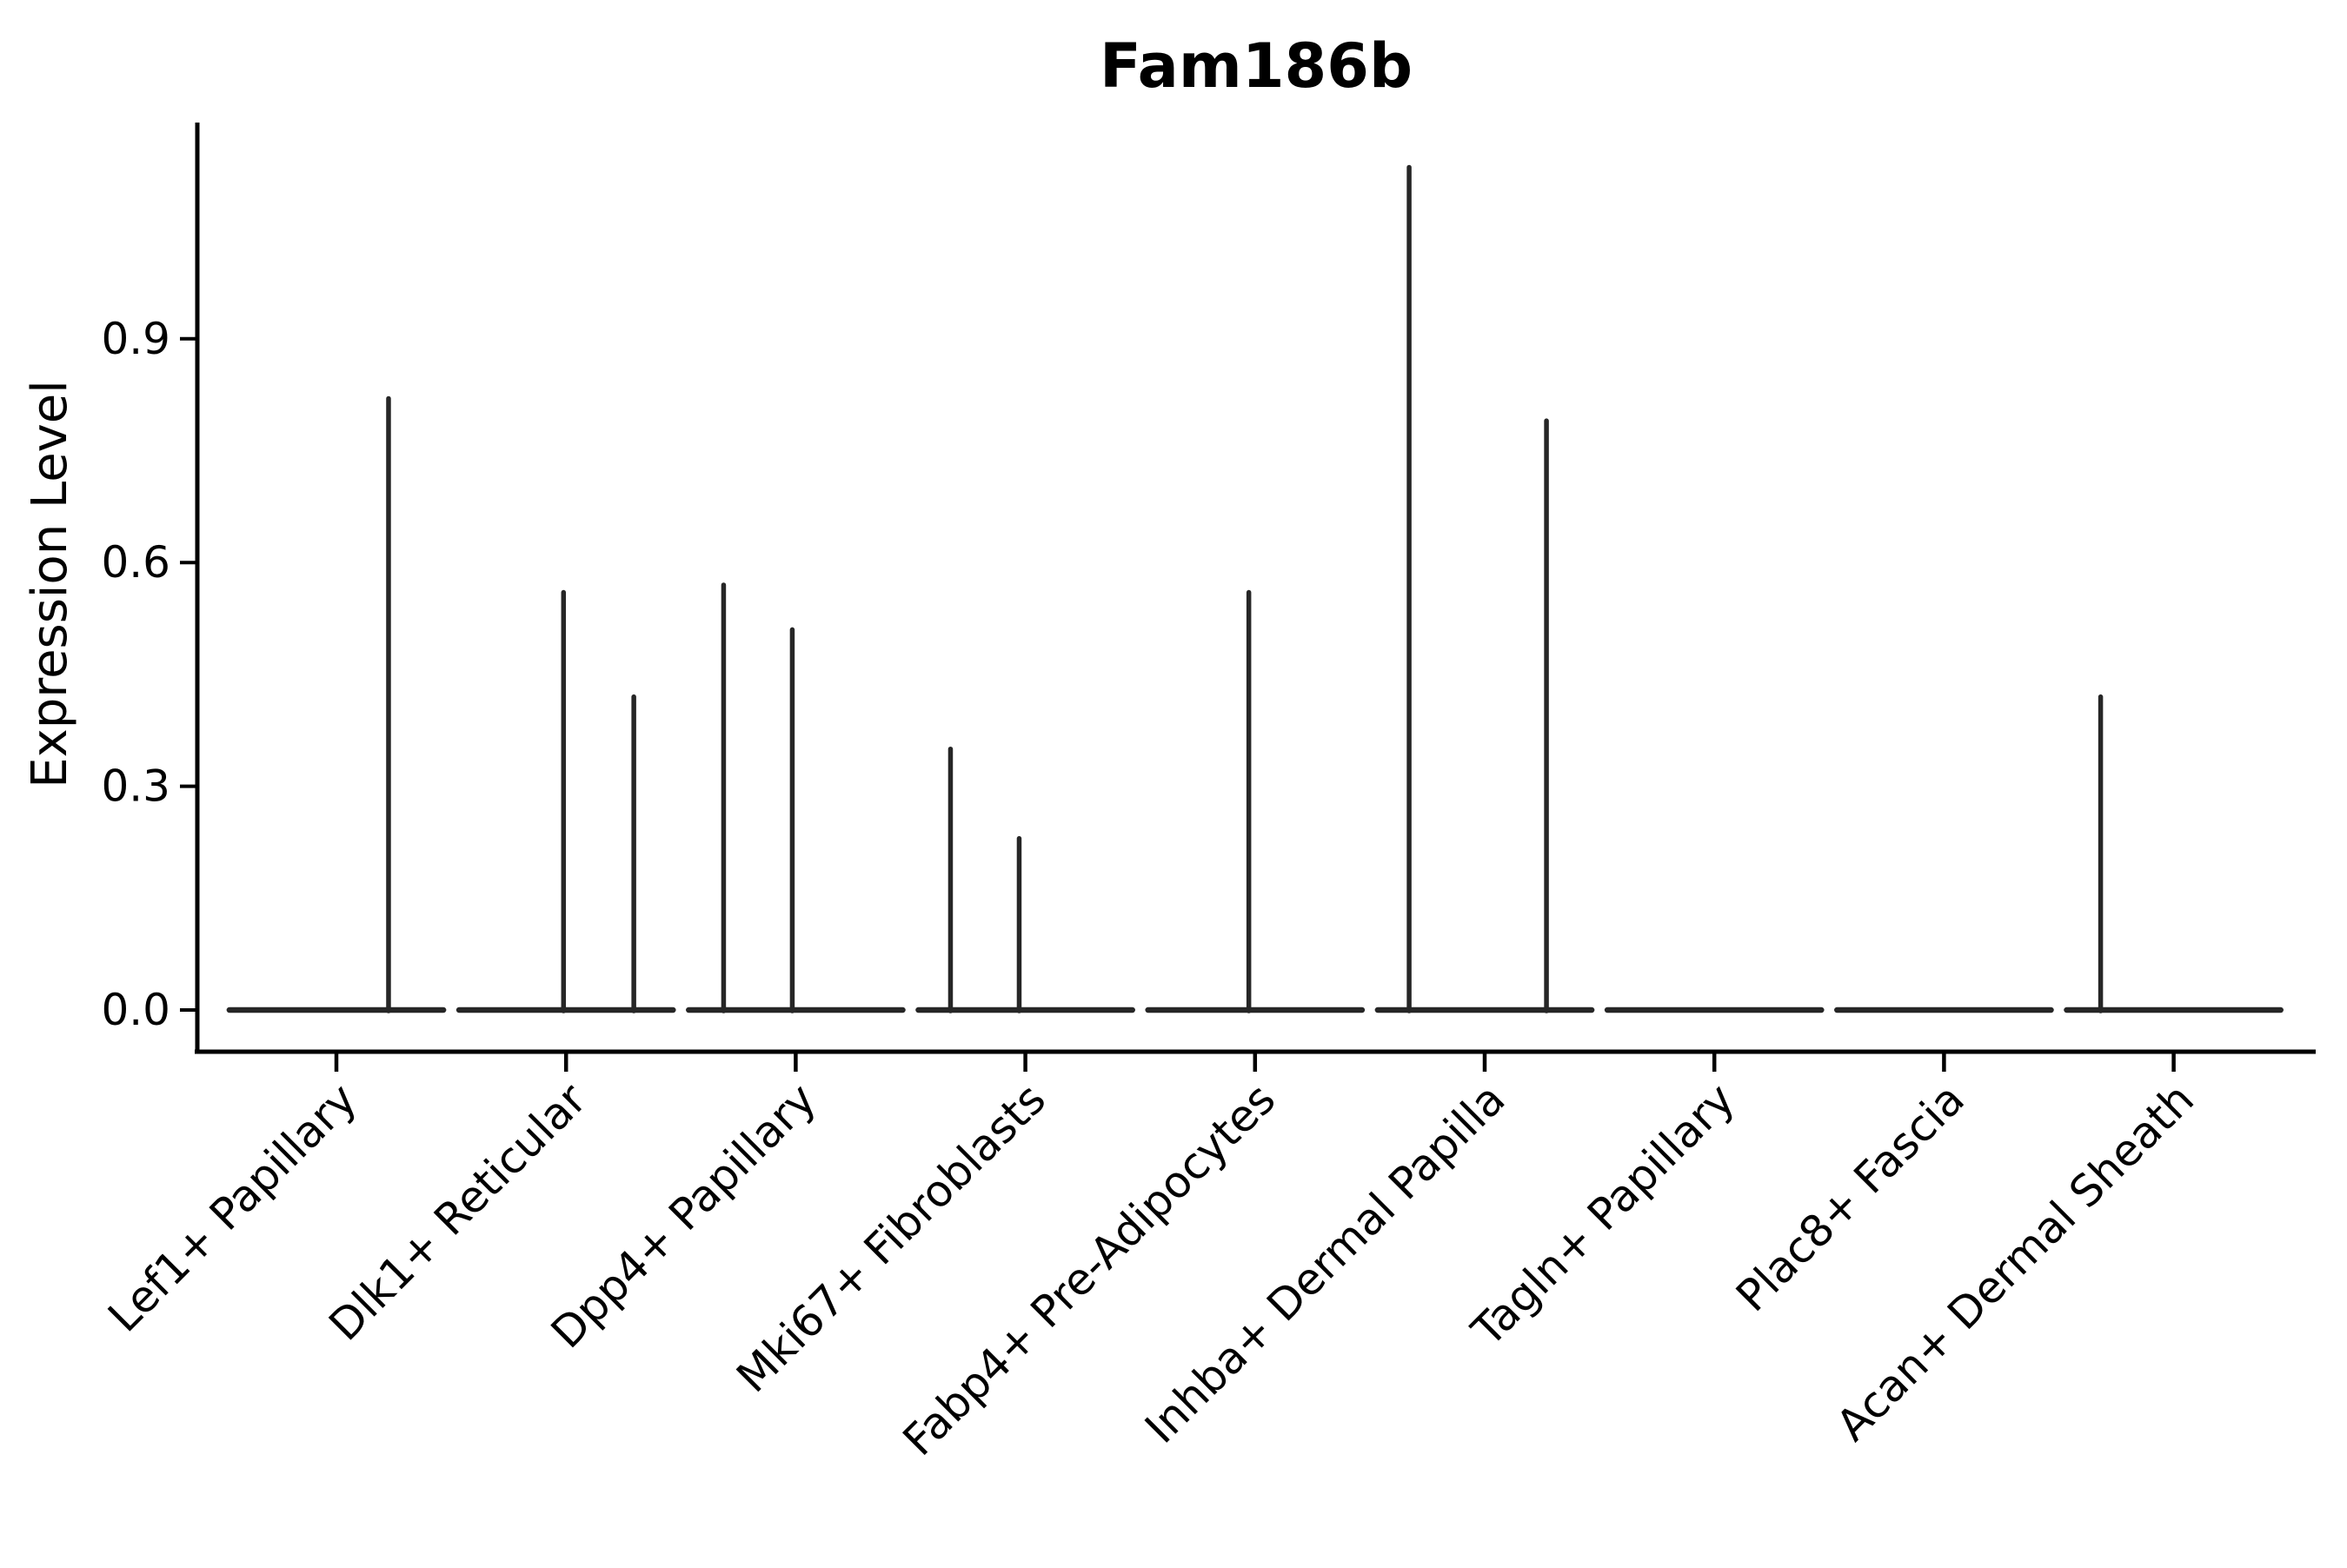 This screenshot has width=2347, height=1568. Describe the element at coordinates (149, 674) in the screenshot. I see `y-axis-ticks: 0.0 0.3 0.6 0.9` at that location.